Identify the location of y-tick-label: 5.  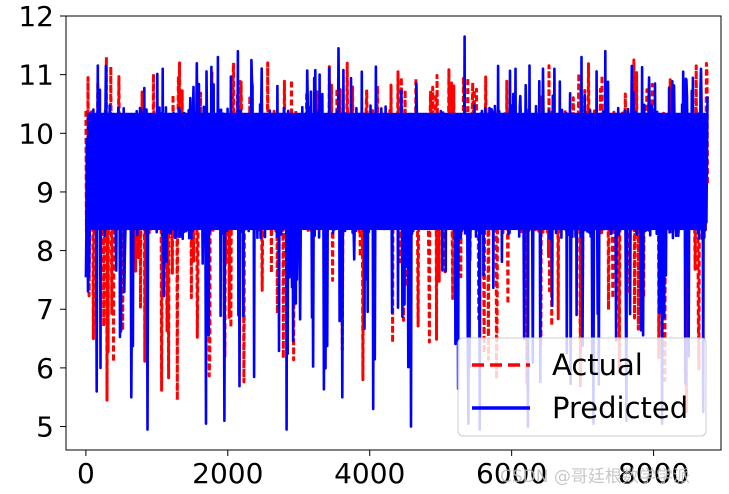
(45, 427).